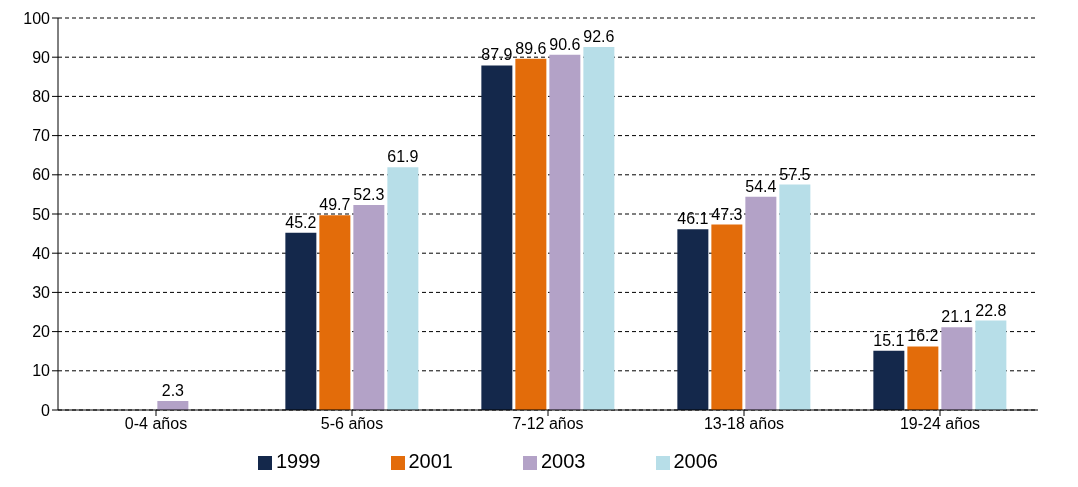 This screenshot has width=1078, height=487. I want to click on data-label: 45.2, so click(301, 222).